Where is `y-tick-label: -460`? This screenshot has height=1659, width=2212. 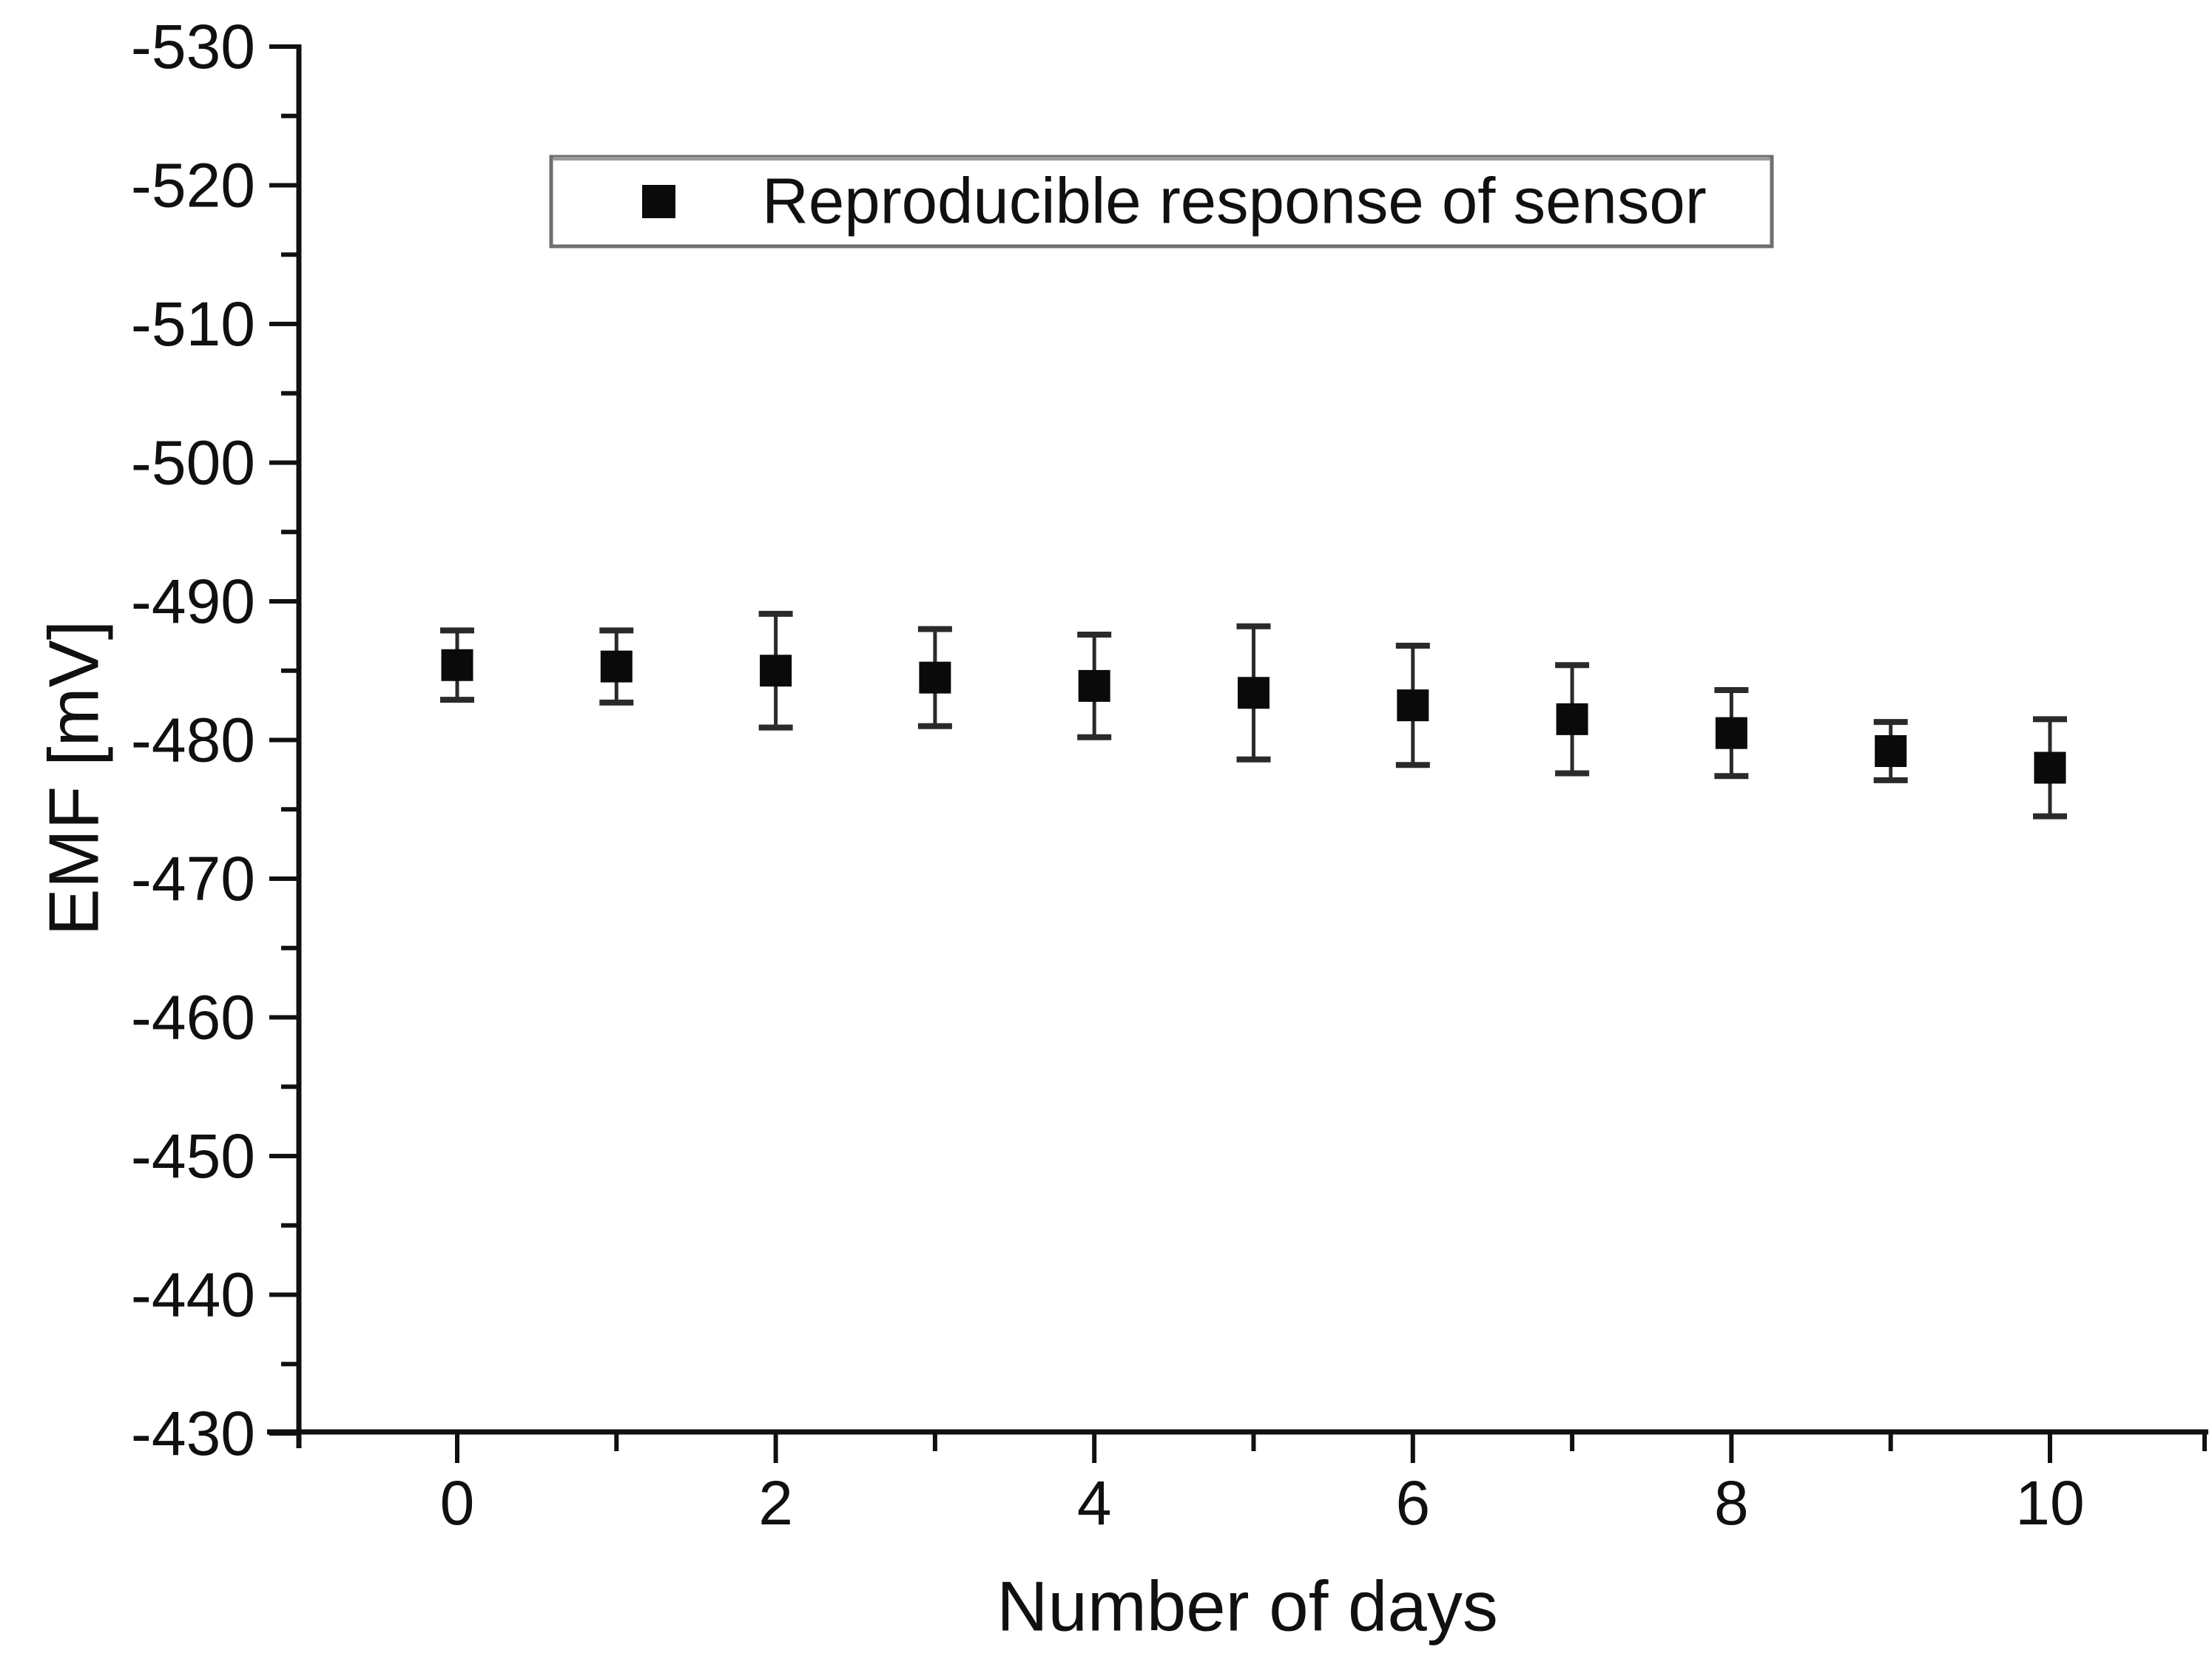 y-tick-label: -460 is located at coordinates (193, 1017).